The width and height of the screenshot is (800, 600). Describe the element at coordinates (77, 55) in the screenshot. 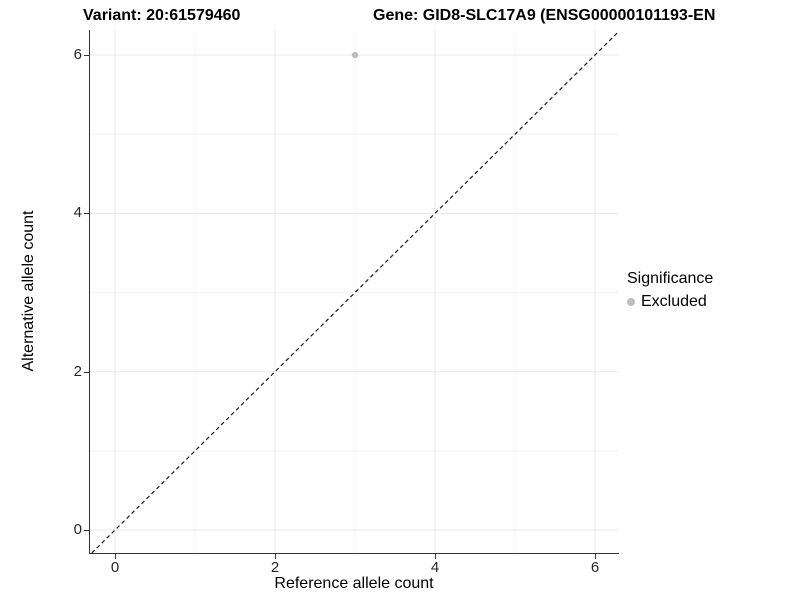

I see `y-tick-label: 6` at that location.